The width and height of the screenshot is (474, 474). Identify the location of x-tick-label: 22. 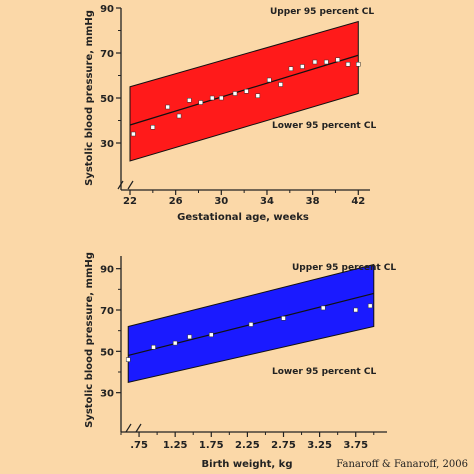
(130, 201).